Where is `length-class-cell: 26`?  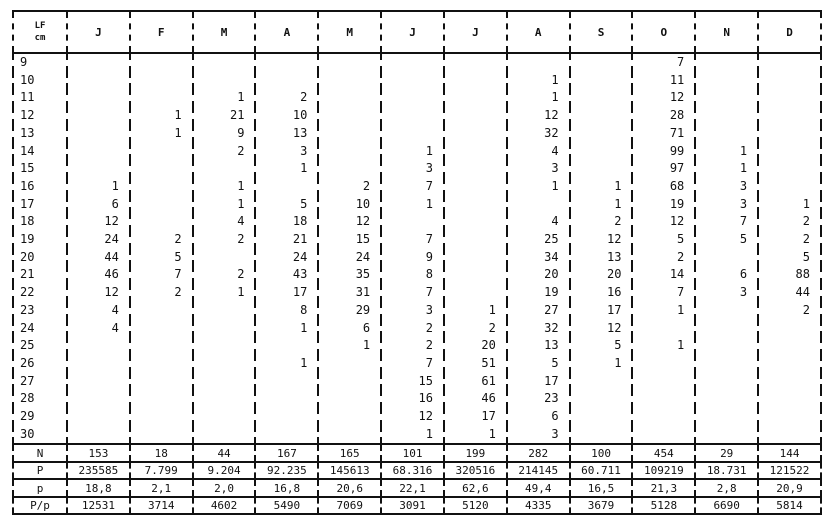
length-class-cell: 26 is located at coordinates (39, 363).